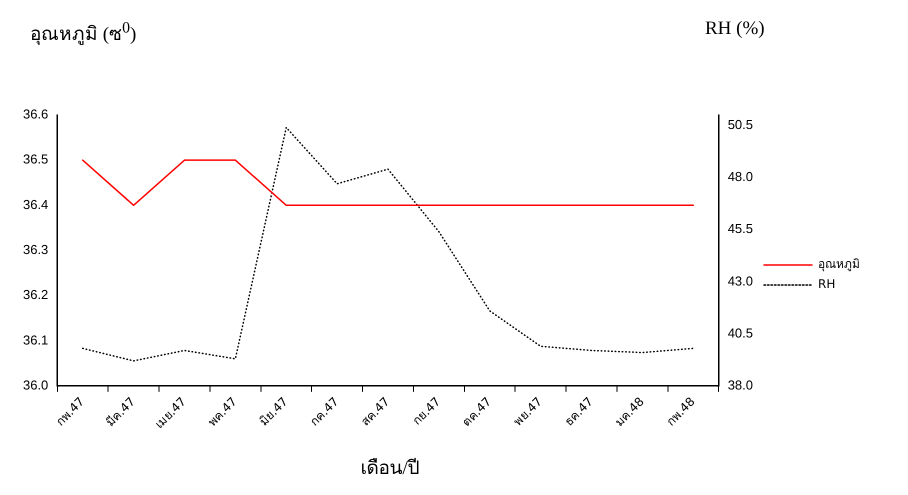 The image size is (908, 495). I want to click on y2-axis-title: RH (%), so click(735, 29).